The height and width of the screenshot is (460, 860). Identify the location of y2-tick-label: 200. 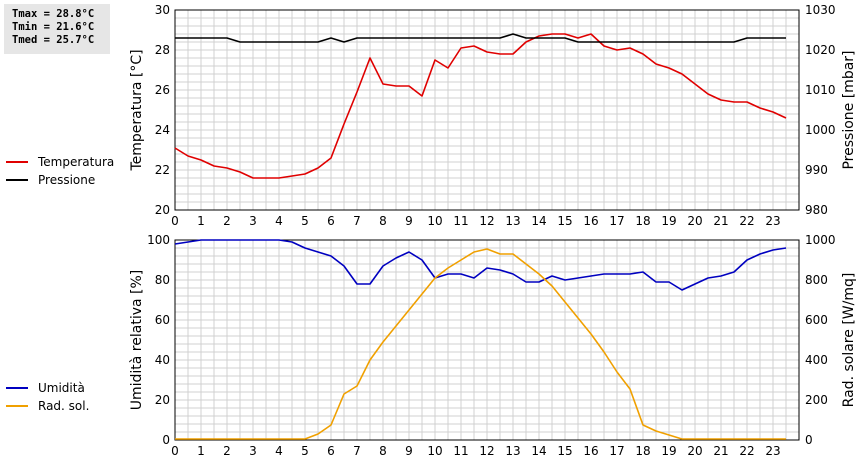
(816, 400).